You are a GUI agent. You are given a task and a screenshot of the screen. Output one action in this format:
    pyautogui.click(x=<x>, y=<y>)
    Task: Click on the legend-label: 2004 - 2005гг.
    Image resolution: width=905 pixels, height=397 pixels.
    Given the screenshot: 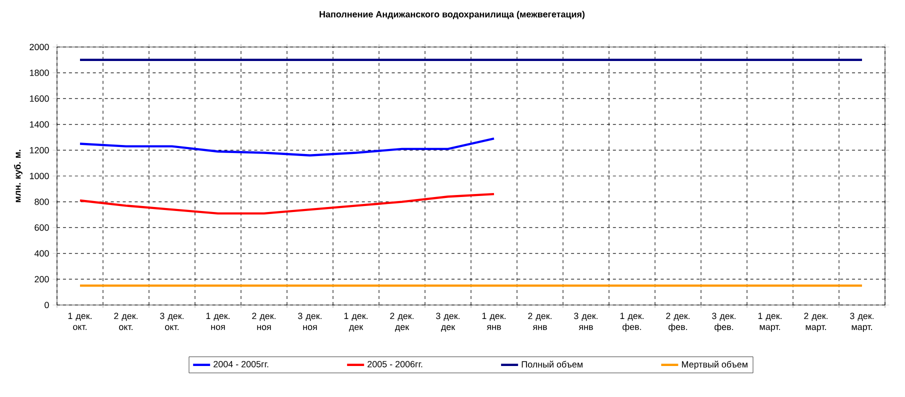 What is the action you would take?
    pyautogui.click(x=241, y=364)
    